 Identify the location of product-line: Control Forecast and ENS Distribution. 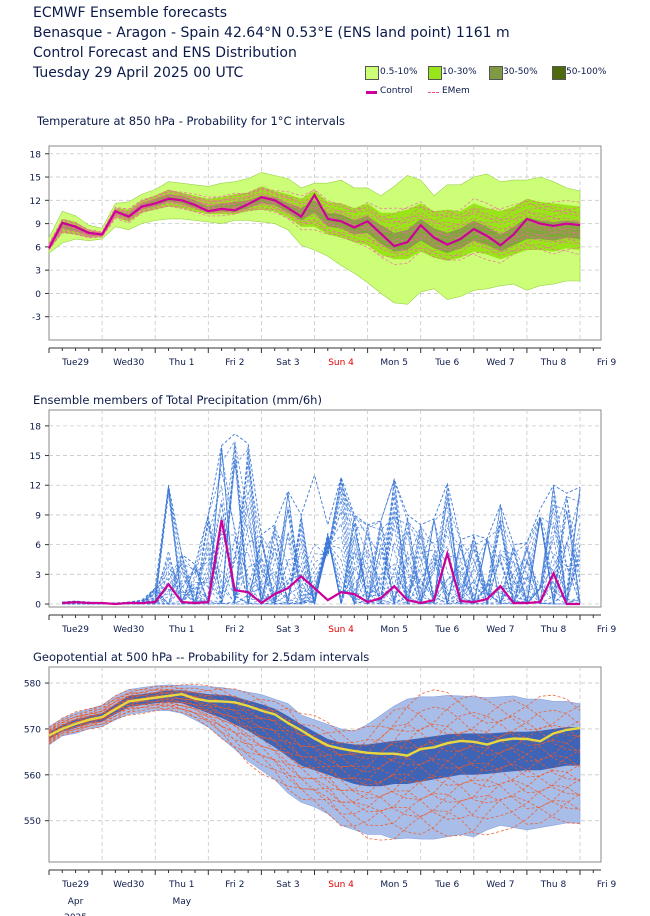
(165, 53).